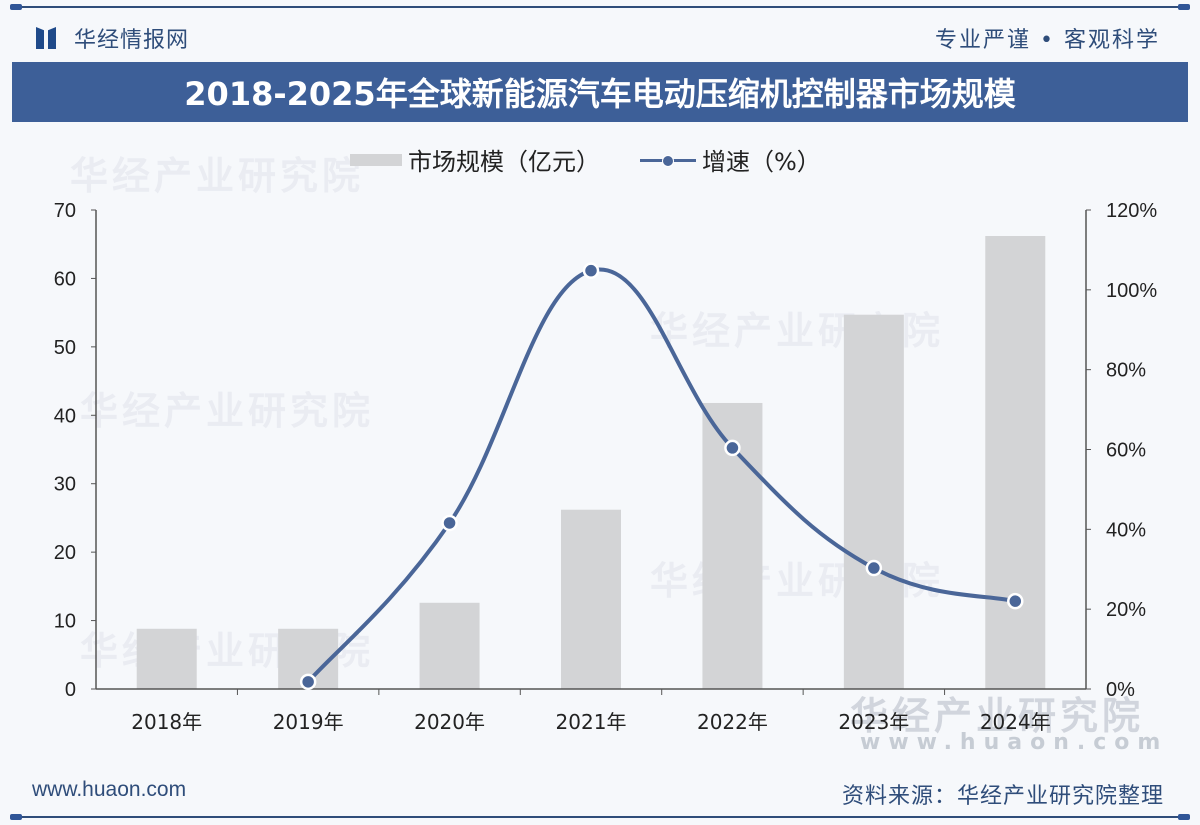 Image resolution: width=1200 pixels, height=825 pixels. I want to click on x-tick-label: 2018年, so click(166, 722).